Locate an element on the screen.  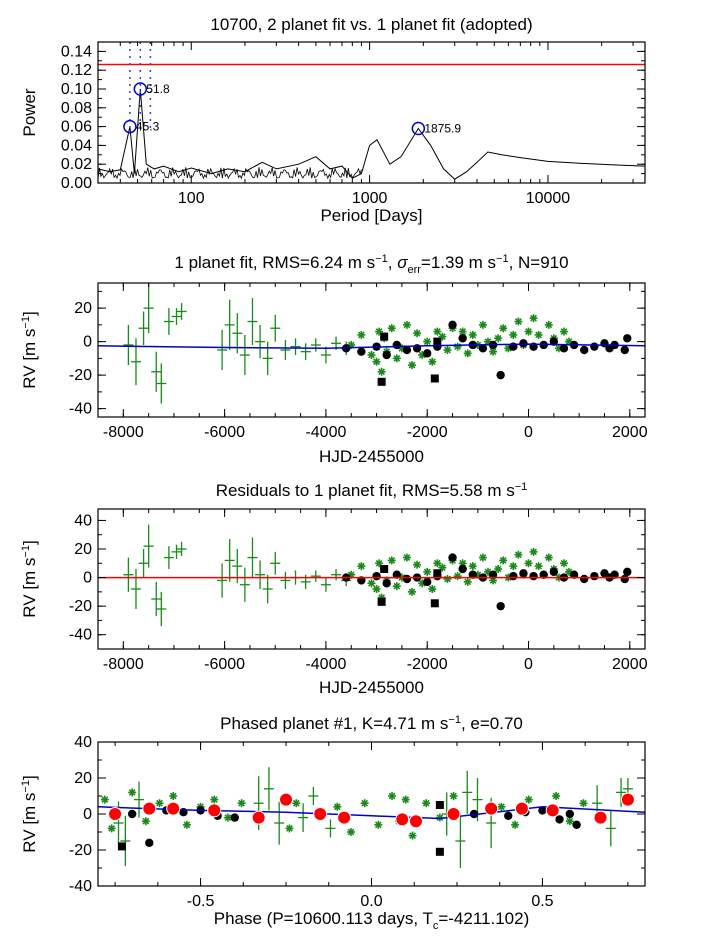
y-tick-label: 0.12 is located at coordinates (76, 70).